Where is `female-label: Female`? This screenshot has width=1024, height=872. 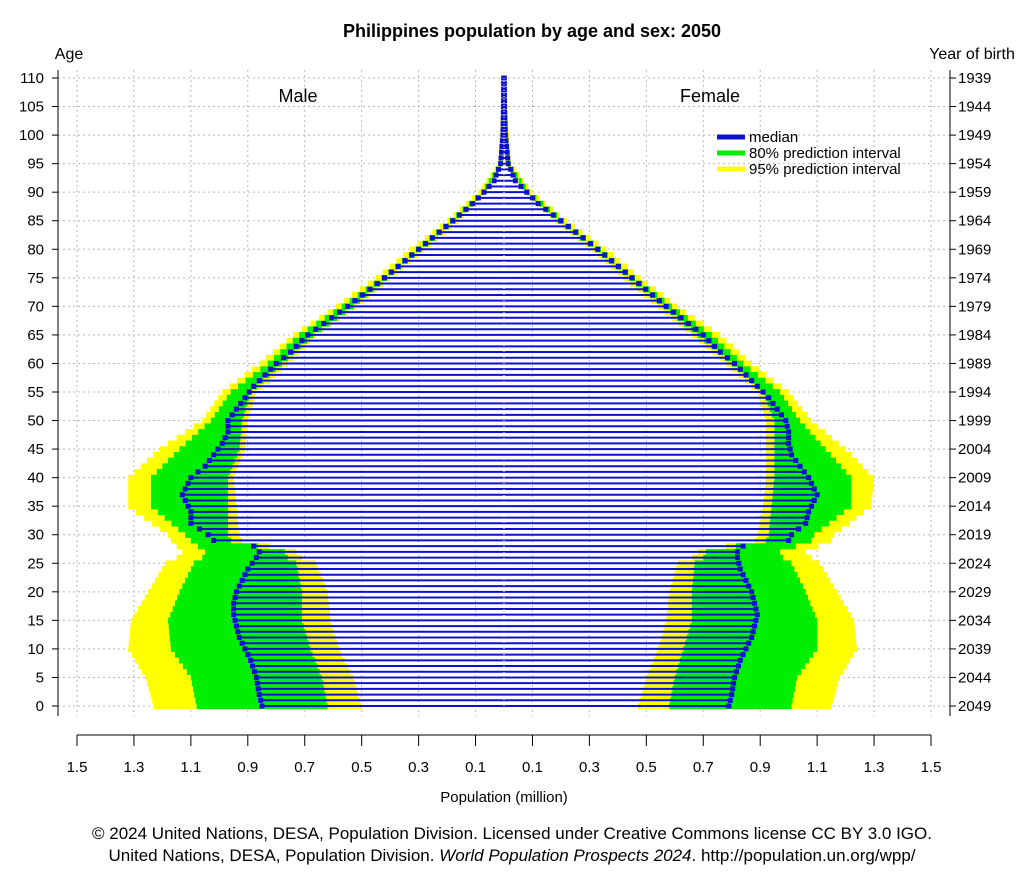 female-label: Female is located at coordinates (710, 96).